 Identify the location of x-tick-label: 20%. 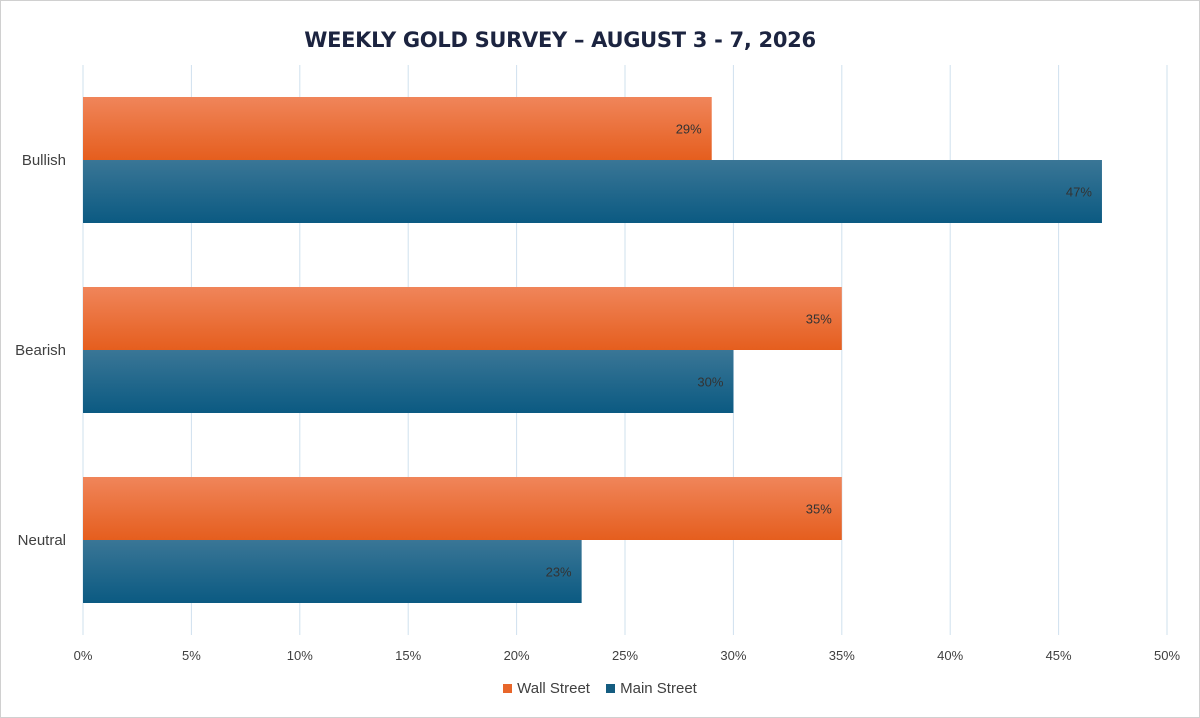
(517, 655).